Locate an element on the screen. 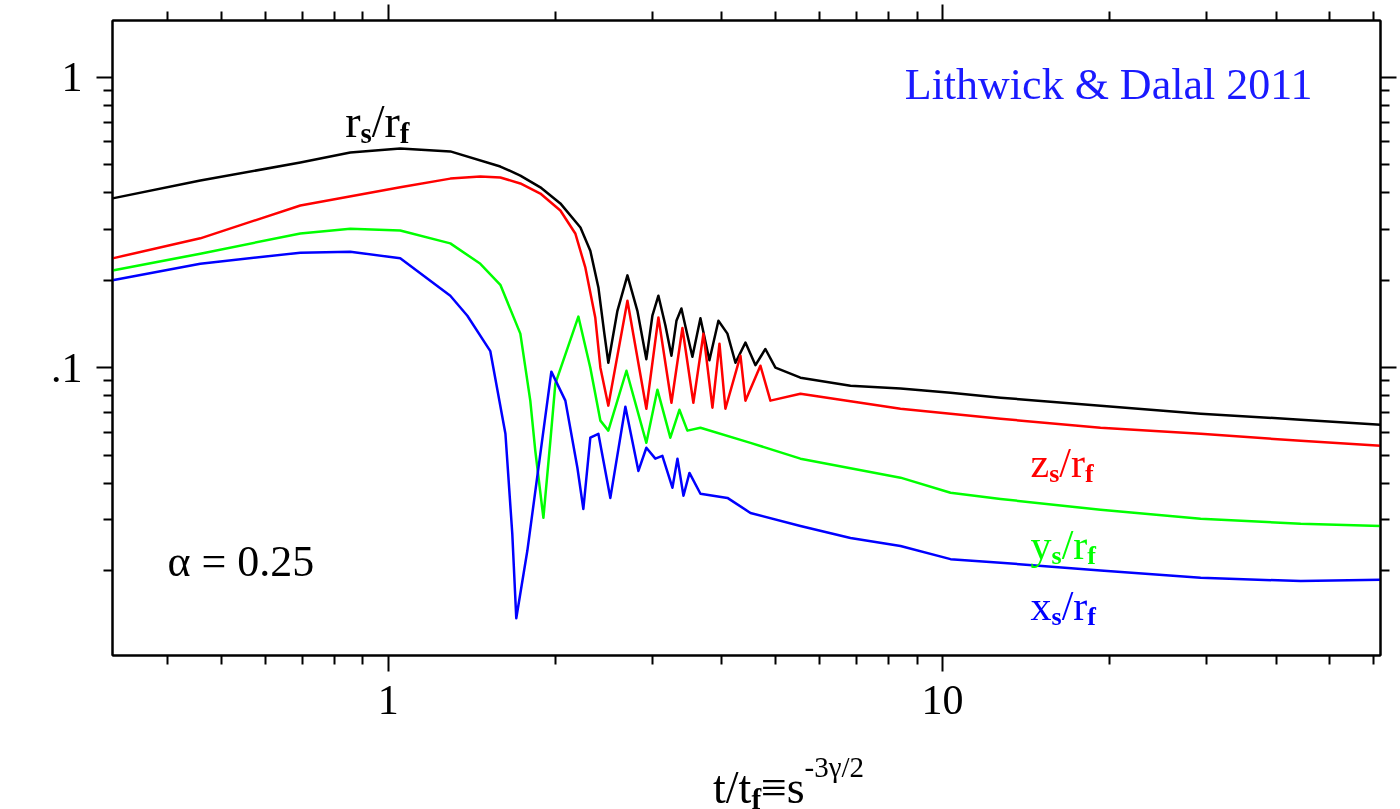  x-tick-label: 10 is located at coordinates (942, 699).